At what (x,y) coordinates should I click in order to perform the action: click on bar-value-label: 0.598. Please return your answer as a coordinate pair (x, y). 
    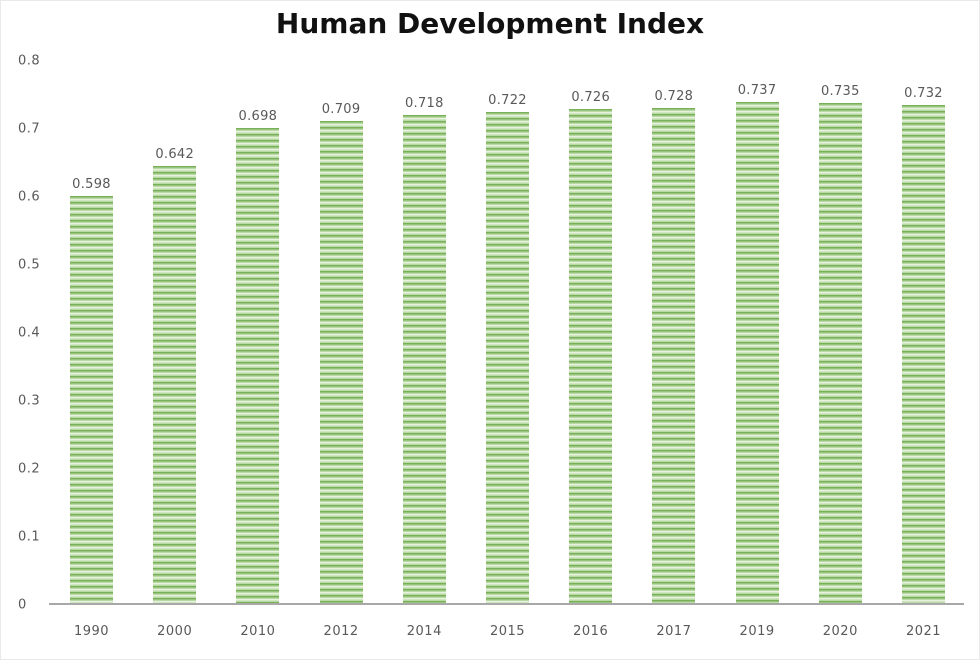
    Looking at the image, I should click on (91, 185).